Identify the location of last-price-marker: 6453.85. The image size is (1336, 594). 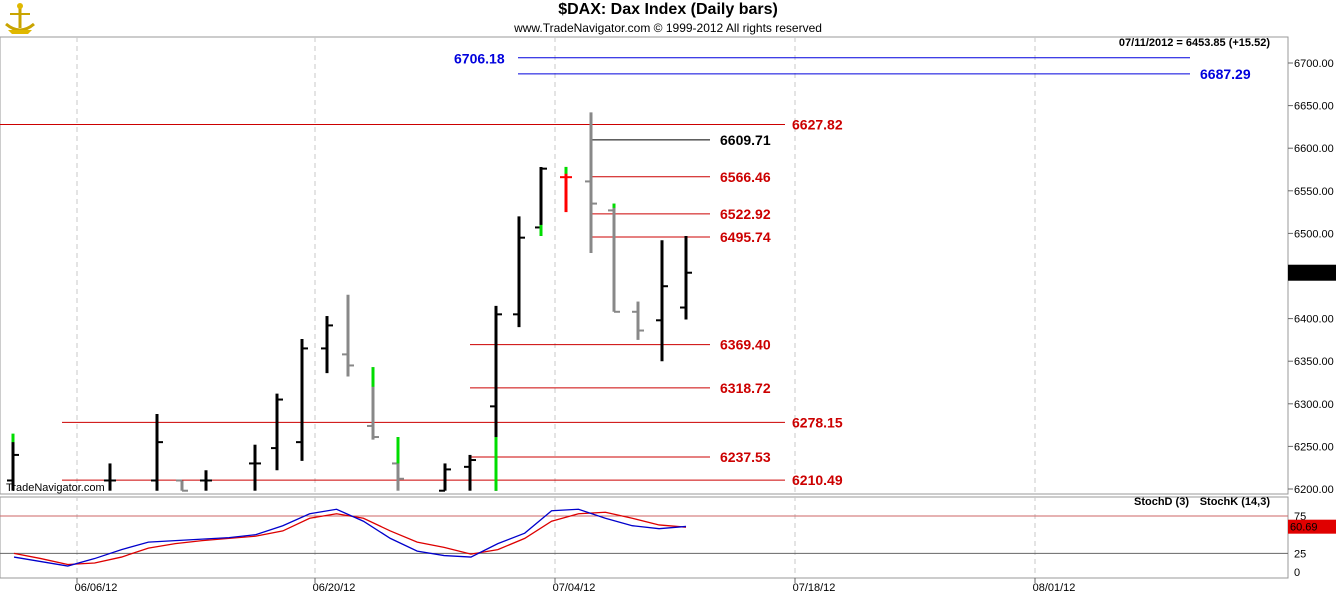
(1310, 274).